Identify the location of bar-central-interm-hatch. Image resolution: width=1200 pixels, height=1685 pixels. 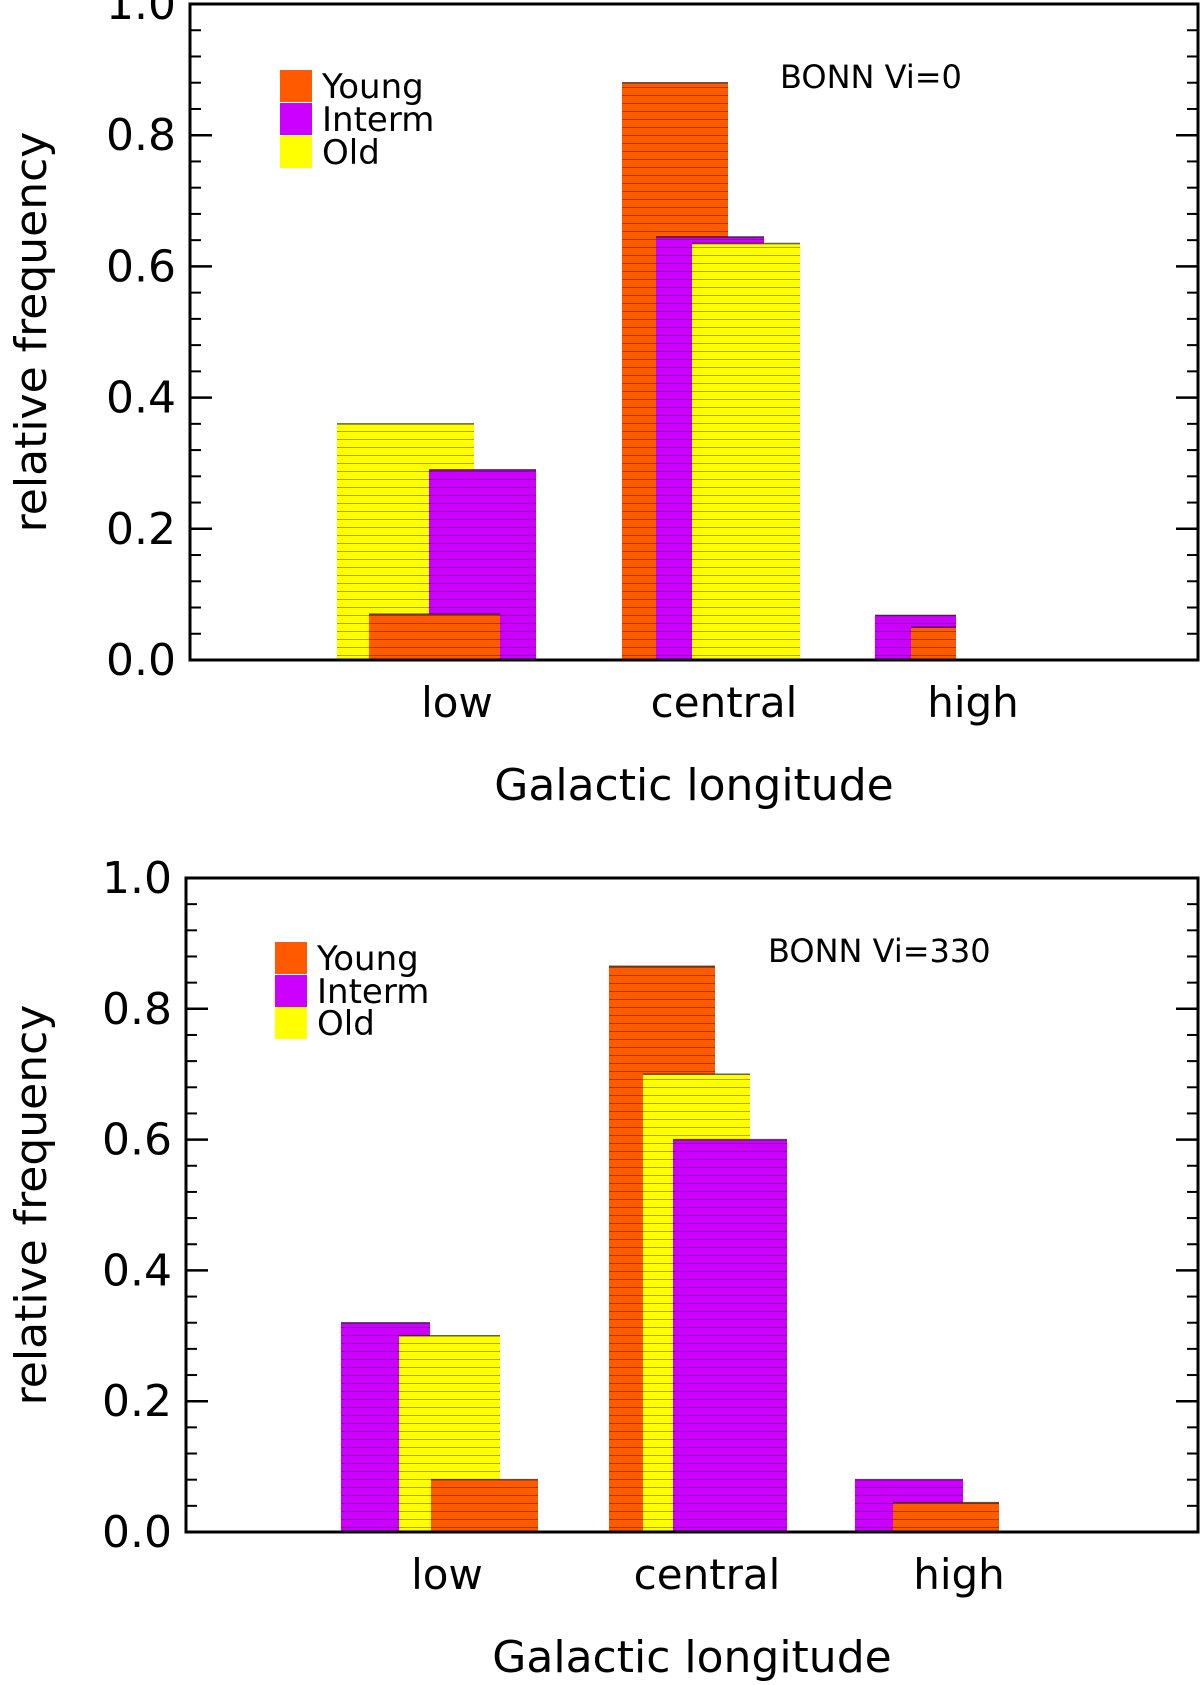
(730, 1335).